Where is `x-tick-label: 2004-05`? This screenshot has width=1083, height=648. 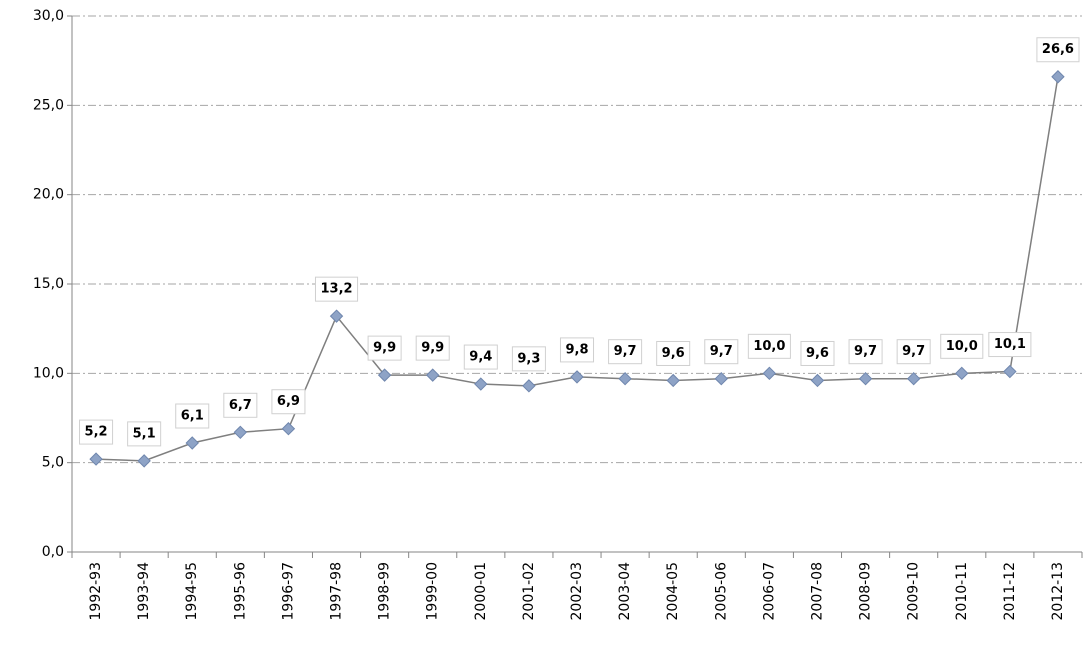 x-tick-label: 2004-05 is located at coordinates (673, 591).